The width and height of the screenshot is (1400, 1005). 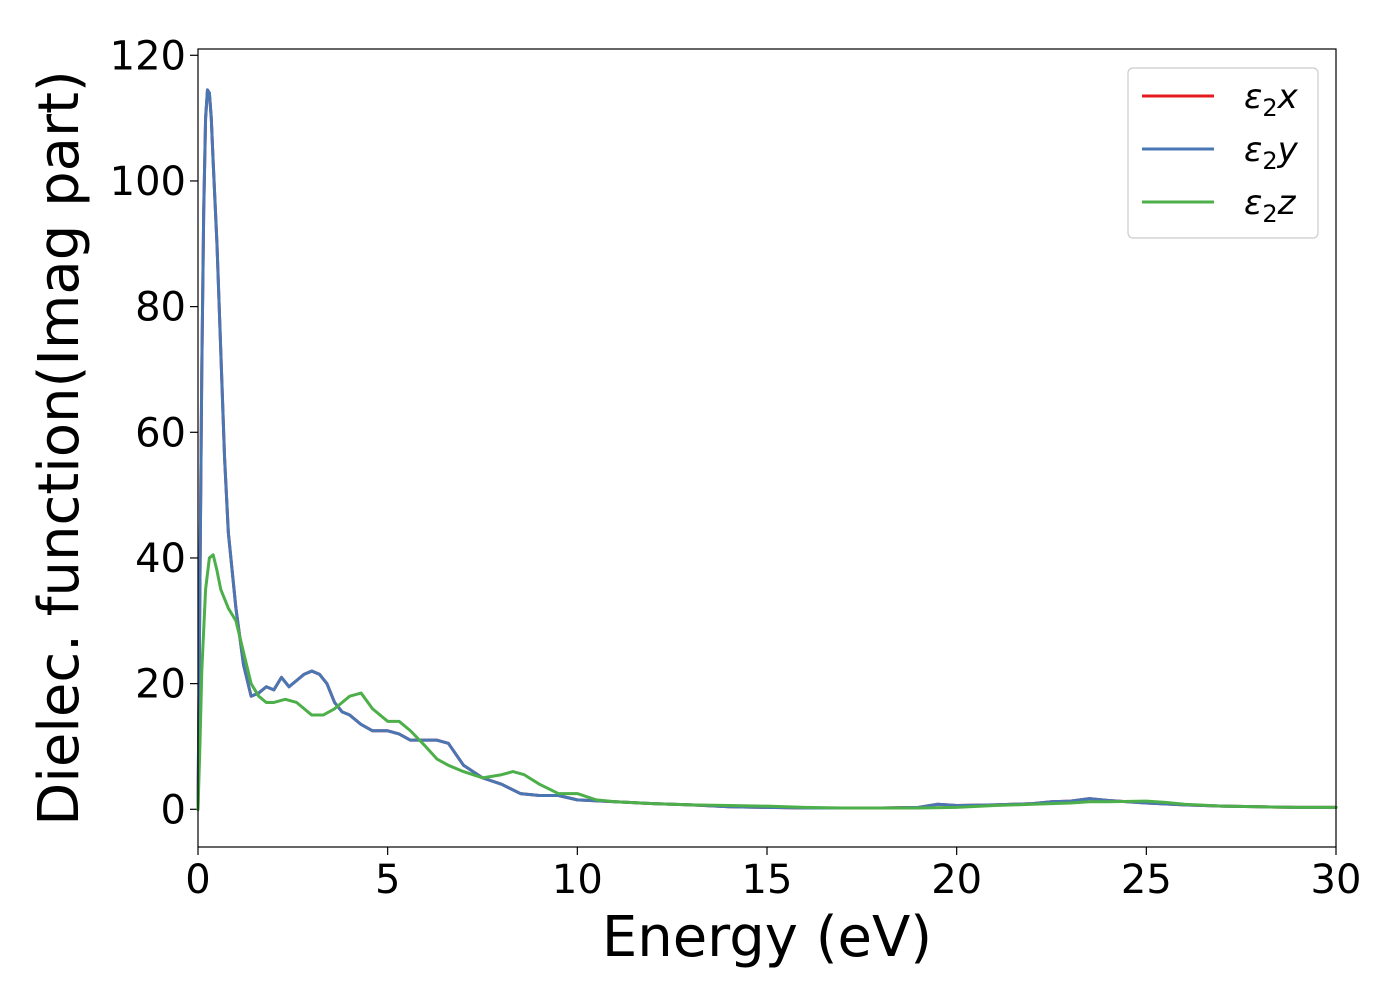 What do you see at coordinates (1271, 152) in the screenshot?
I see `legend-label-y: ε2y` at bounding box center [1271, 152].